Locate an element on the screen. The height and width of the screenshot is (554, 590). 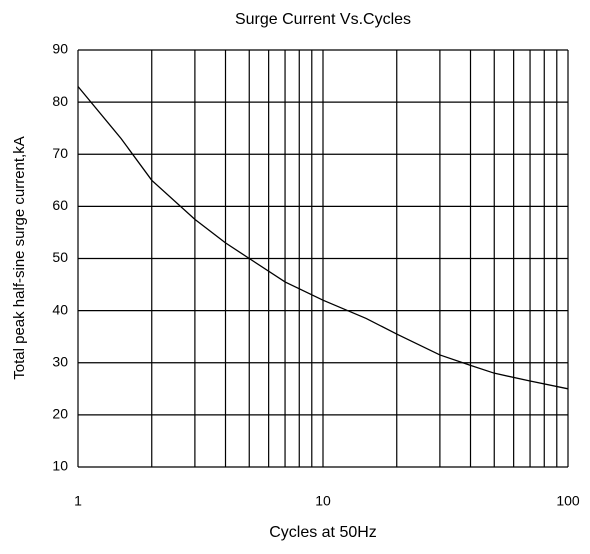
y-tick-label: 10 is located at coordinates (60, 466).